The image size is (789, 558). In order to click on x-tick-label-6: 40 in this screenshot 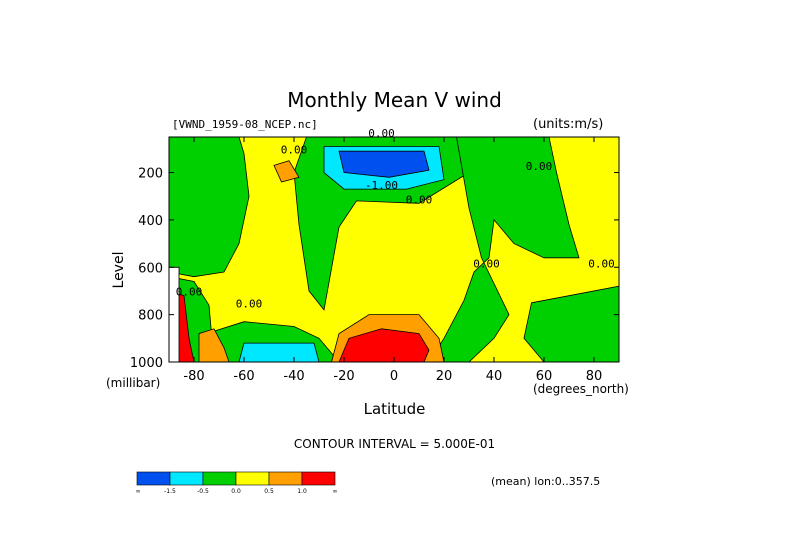, I will do `click(494, 376)`.